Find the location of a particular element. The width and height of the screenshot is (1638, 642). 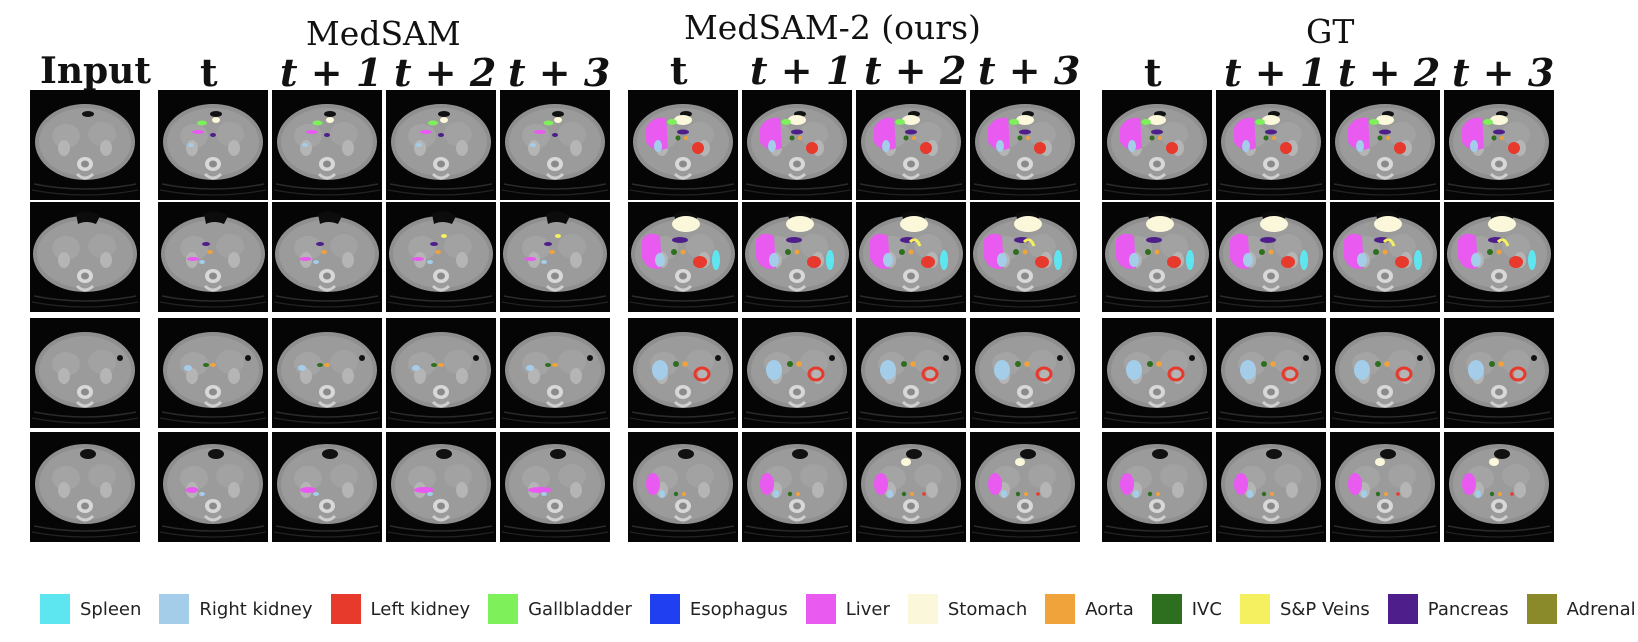

legend-item-pancreas: Pancreas is located at coordinates (1448, 609).